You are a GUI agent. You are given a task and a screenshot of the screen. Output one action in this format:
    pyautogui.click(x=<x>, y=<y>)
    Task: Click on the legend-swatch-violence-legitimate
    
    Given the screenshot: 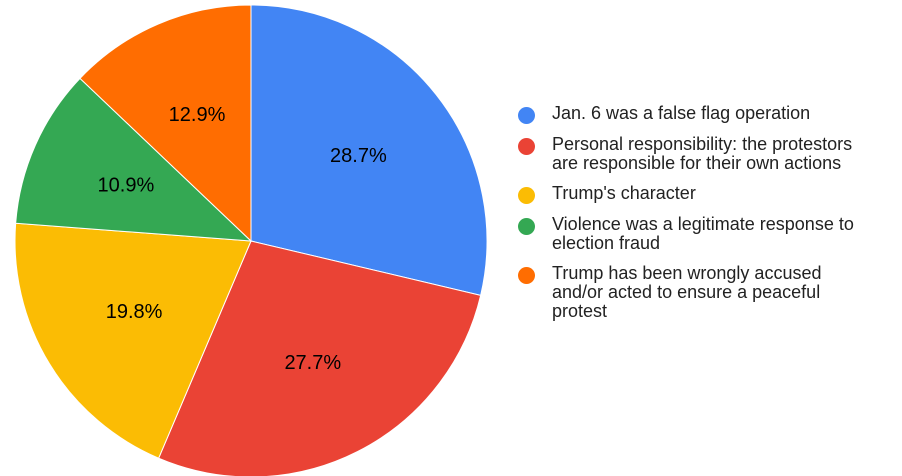 What is the action you would take?
    pyautogui.click(x=526, y=226)
    